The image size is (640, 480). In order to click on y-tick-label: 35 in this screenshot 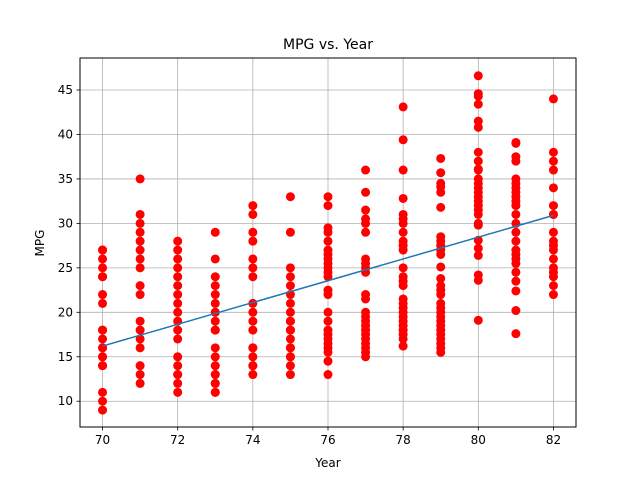, I will do `click(65, 179)`.